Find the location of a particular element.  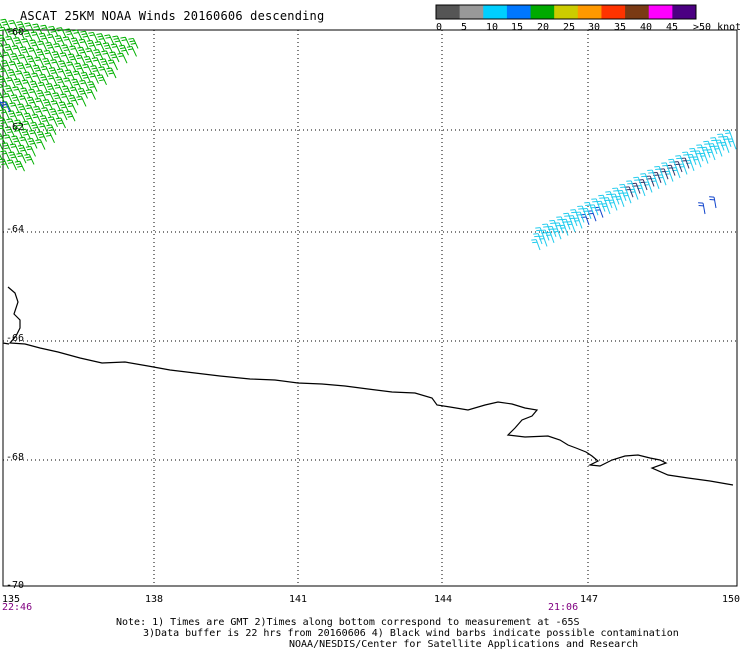

lon-label: 150 is located at coordinates (731, 599).